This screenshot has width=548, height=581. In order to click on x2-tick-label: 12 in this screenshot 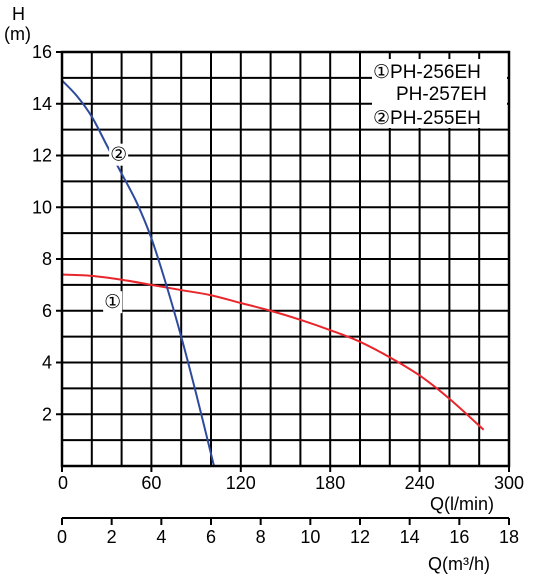, I will do `click(360, 537)`.